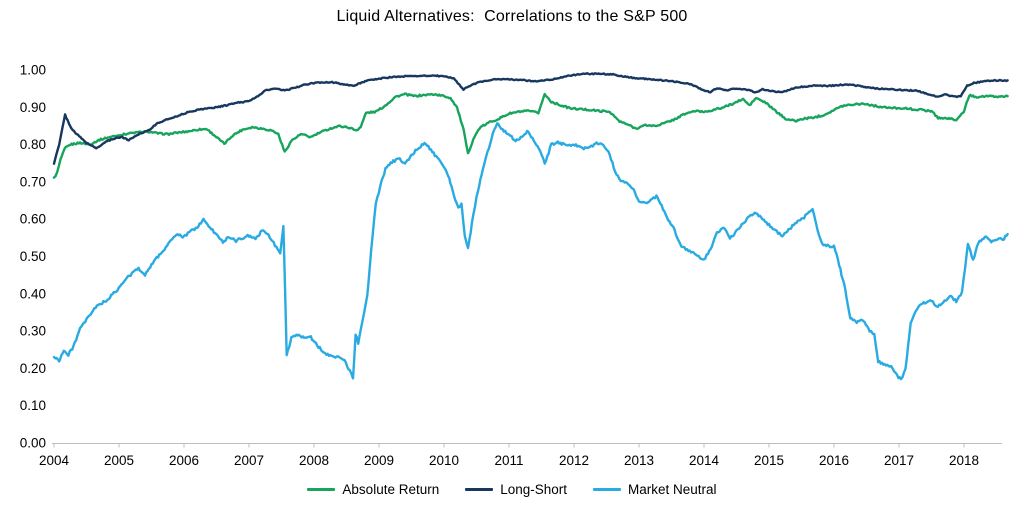 The image size is (1024, 511). Describe the element at coordinates (834, 460) in the screenshot. I see `x-axis-label: 2016` at that location.